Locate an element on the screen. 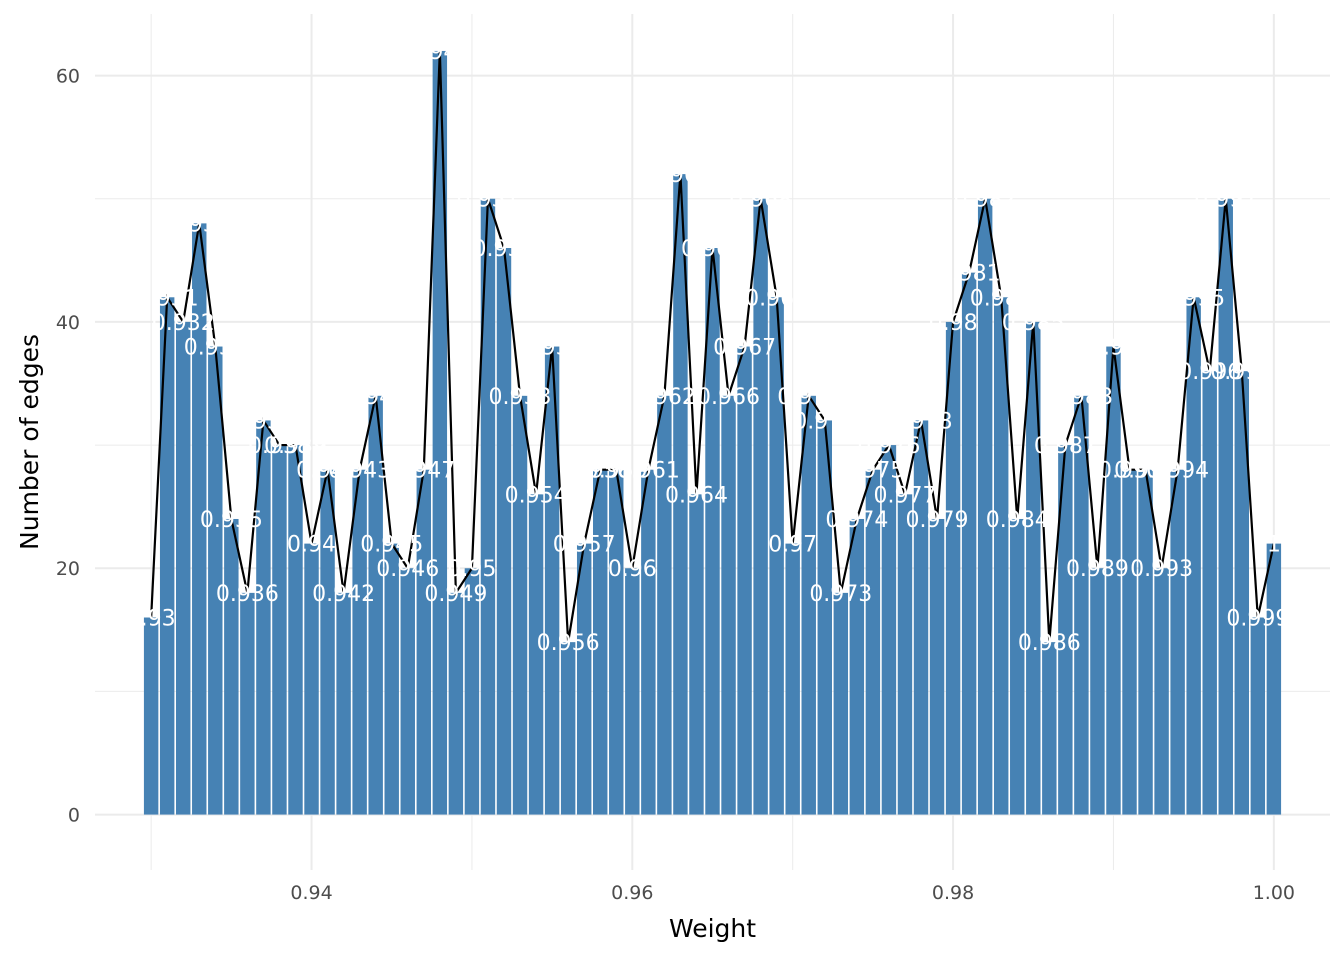 Image resolution: width=1344 pixels, height=960 pixels. bar-label: 0.96 is located at coordinates (632, 569).